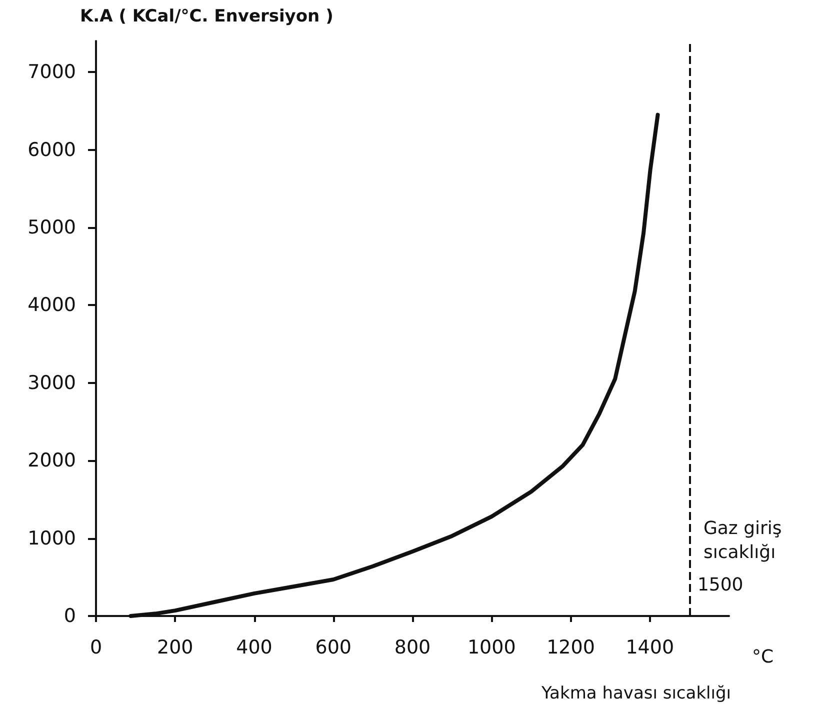 This screenshot has height=722, width=826. Describe the element at coordinates (52, 383) in the screenshot. I see `y-tick-label: 3000` at that location.